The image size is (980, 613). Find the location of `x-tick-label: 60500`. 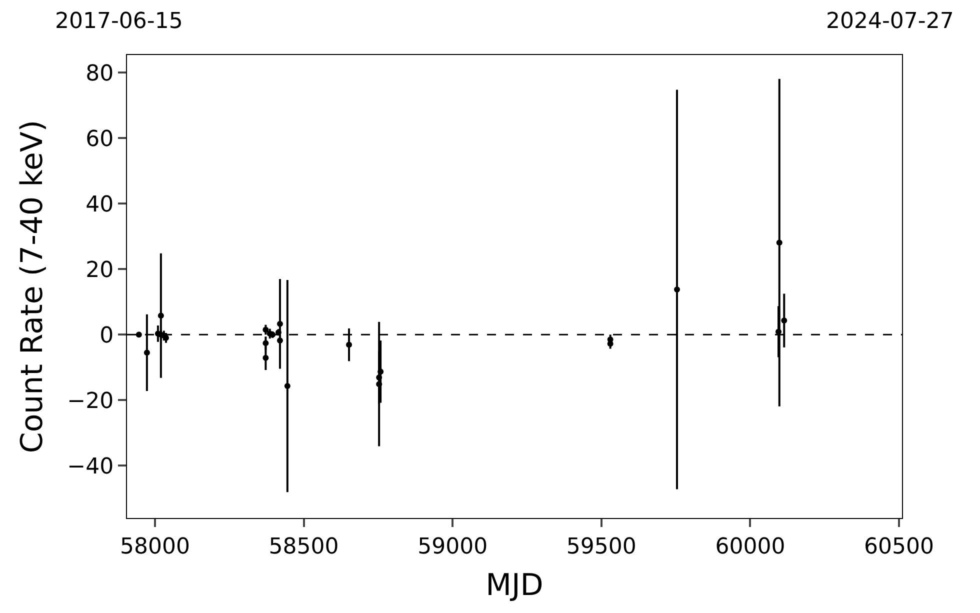

x-tick-label: 60500 is located at coordinates (899, 547).